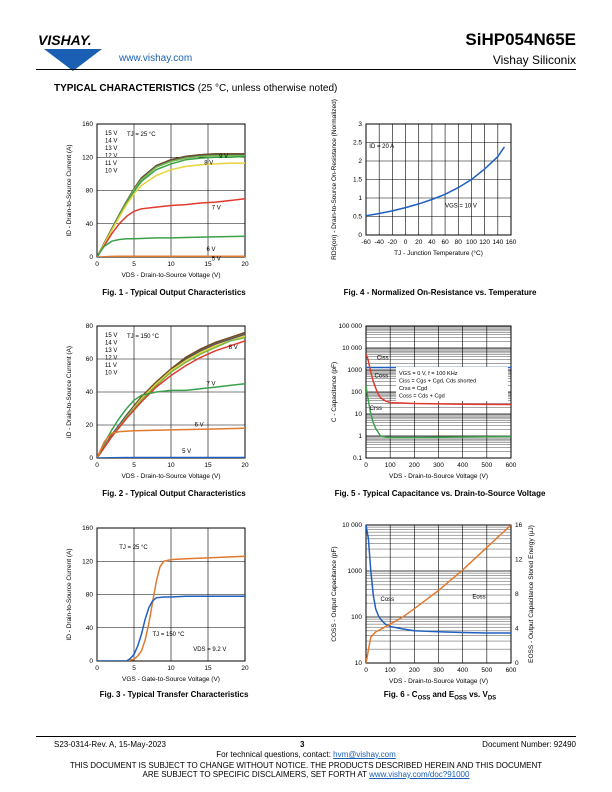  Describe the element at coordinates (413, 389) in the screenshot. I see `fig5-legend-entry: Crss = Cgd` at that location.